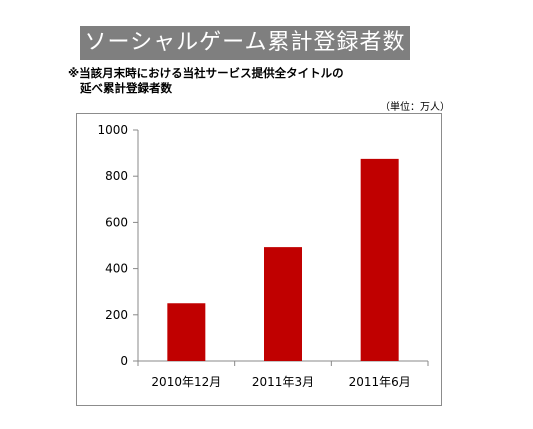 The height and width of the screenshot is (429, 533). I want to click on y-tick-label: 800, so click(116, 176).